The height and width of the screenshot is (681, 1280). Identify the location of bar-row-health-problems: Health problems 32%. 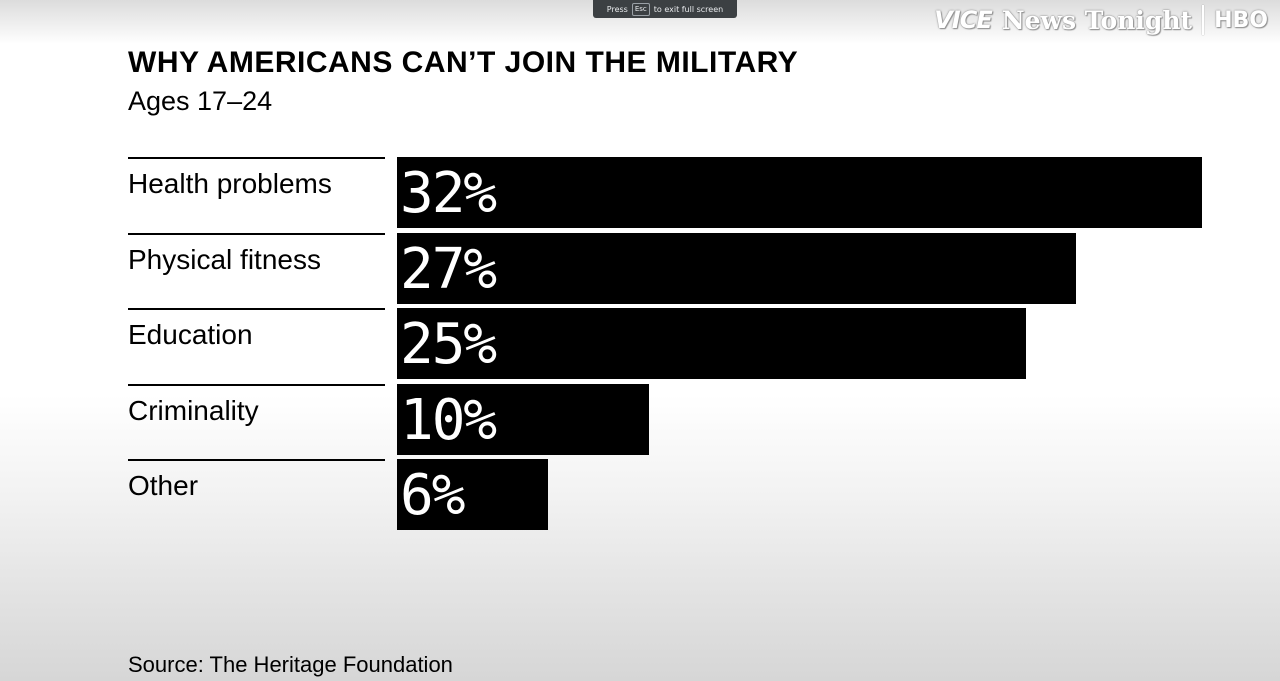
(668, 194).